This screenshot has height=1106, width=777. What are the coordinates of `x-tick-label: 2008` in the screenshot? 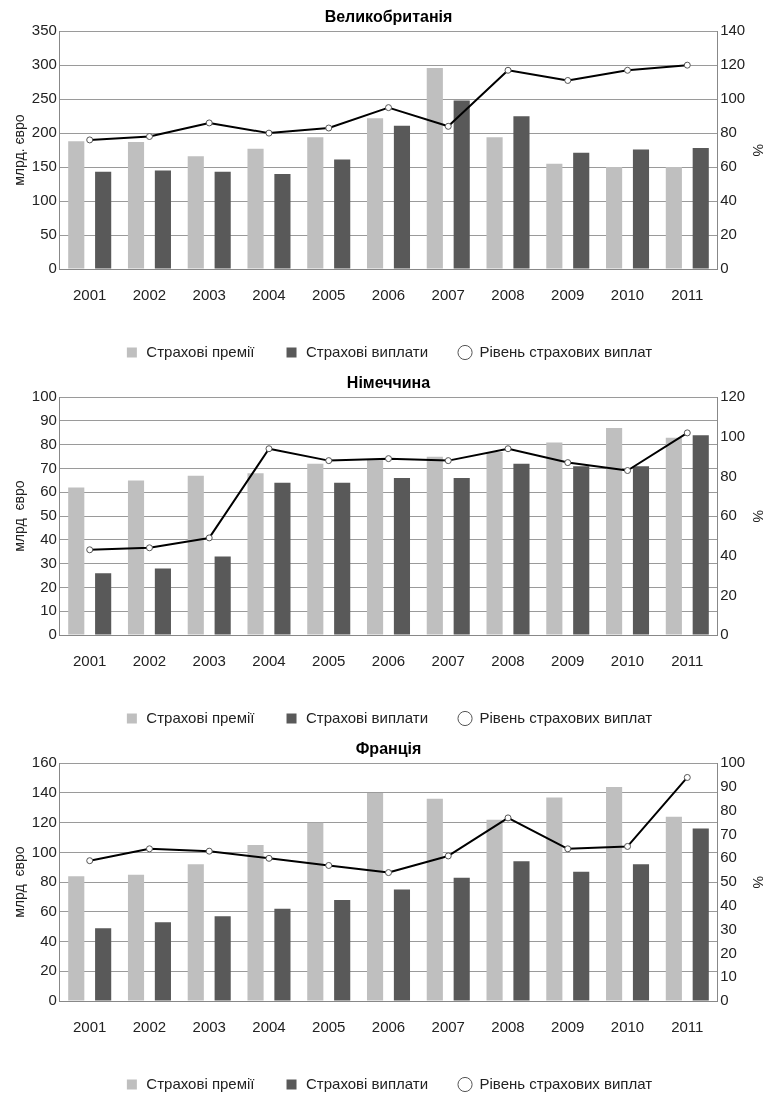 It's located at (508, 661).